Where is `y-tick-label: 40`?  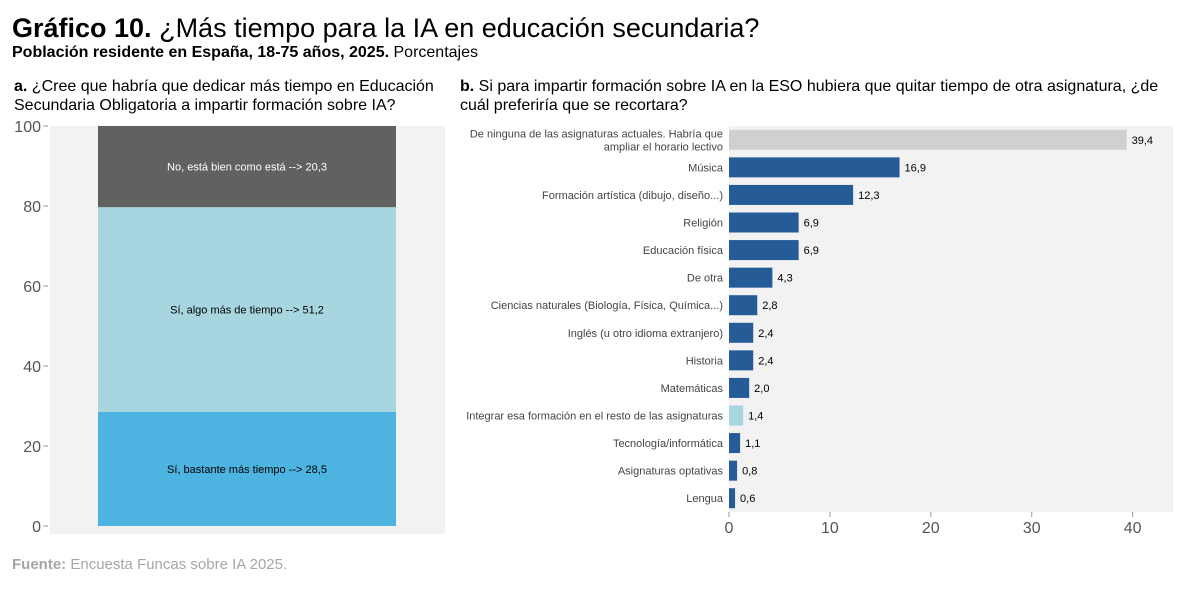 y-tick-label: 40 is located at coordinates (32, 367).